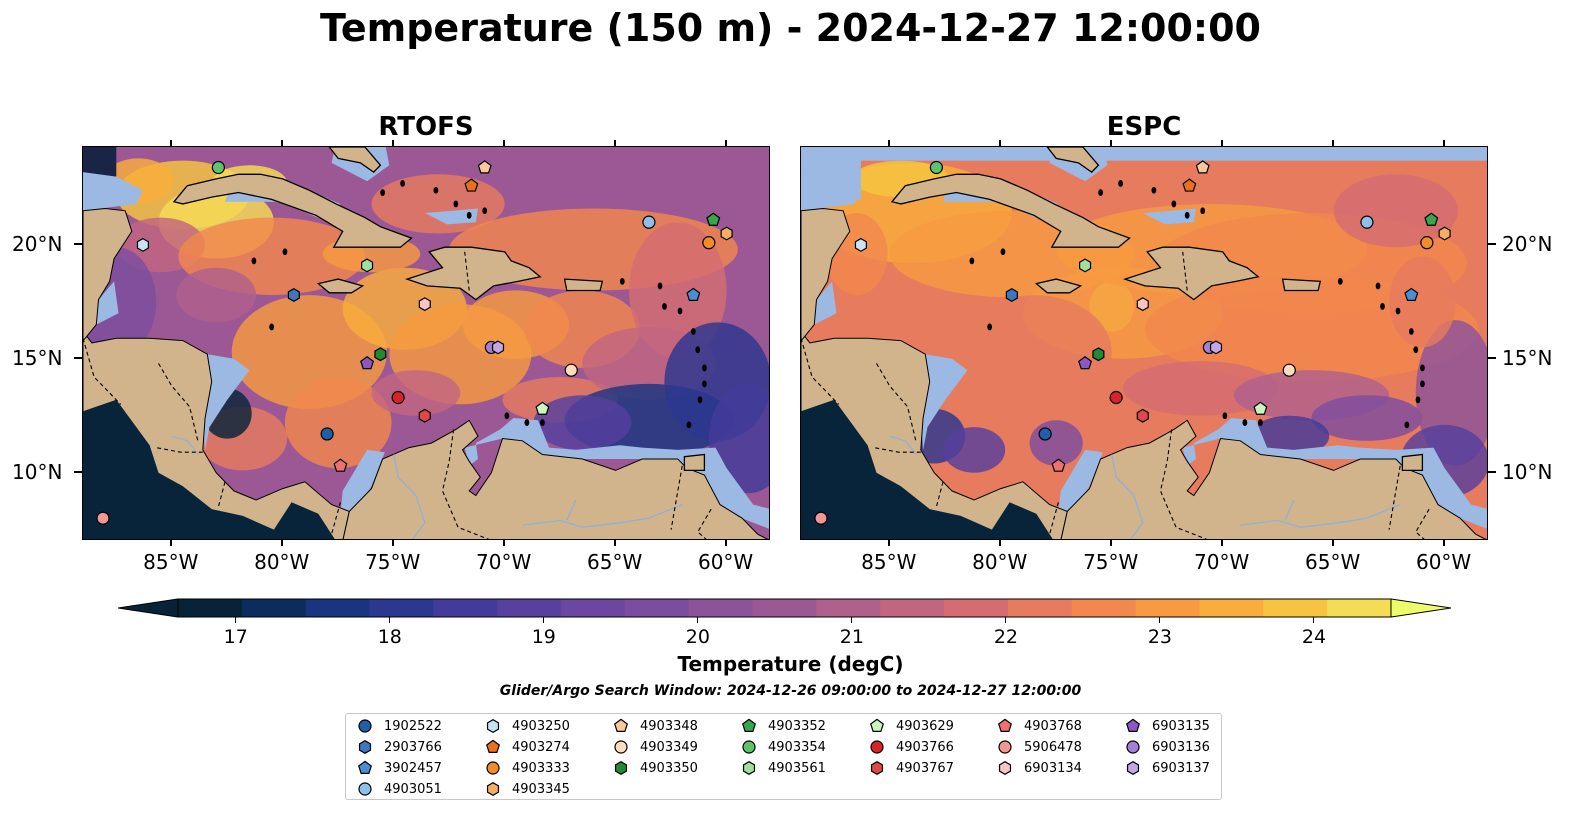 The height and width of the screenshot is (827, 1581). I want to click on colorbar-tick-label: 22, so click(1005, 637).